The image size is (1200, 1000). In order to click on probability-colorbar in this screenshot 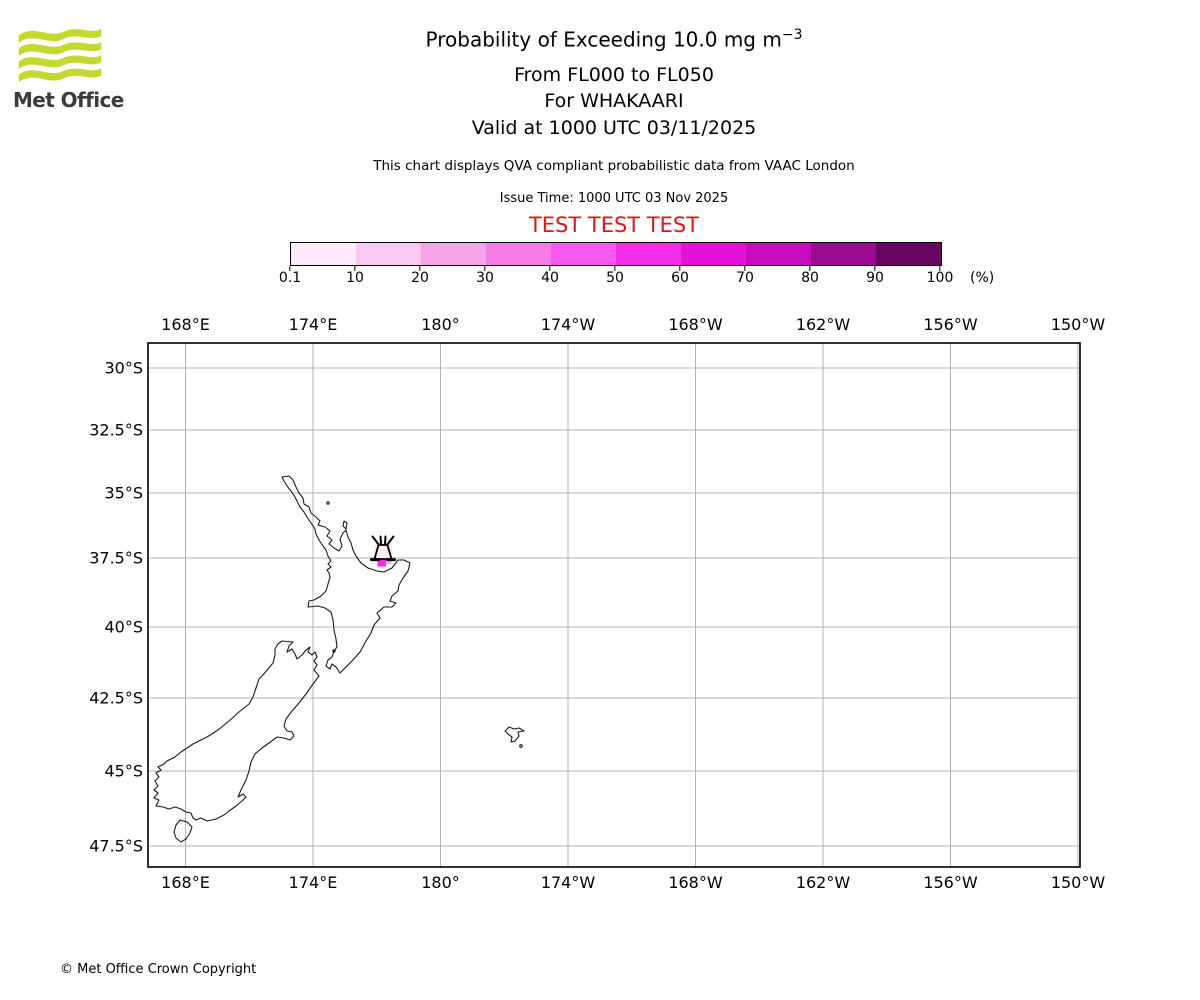, I will do `click(616, 254)`.